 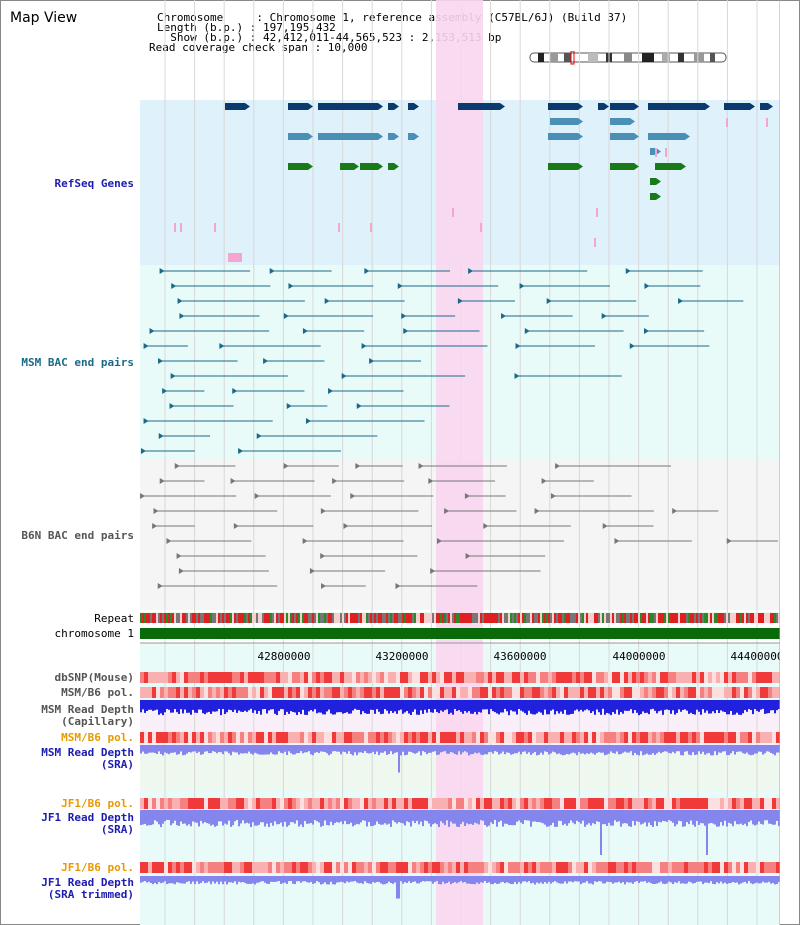 I want to click on b6n-bac-pair-end, so click(x=675, y=511).